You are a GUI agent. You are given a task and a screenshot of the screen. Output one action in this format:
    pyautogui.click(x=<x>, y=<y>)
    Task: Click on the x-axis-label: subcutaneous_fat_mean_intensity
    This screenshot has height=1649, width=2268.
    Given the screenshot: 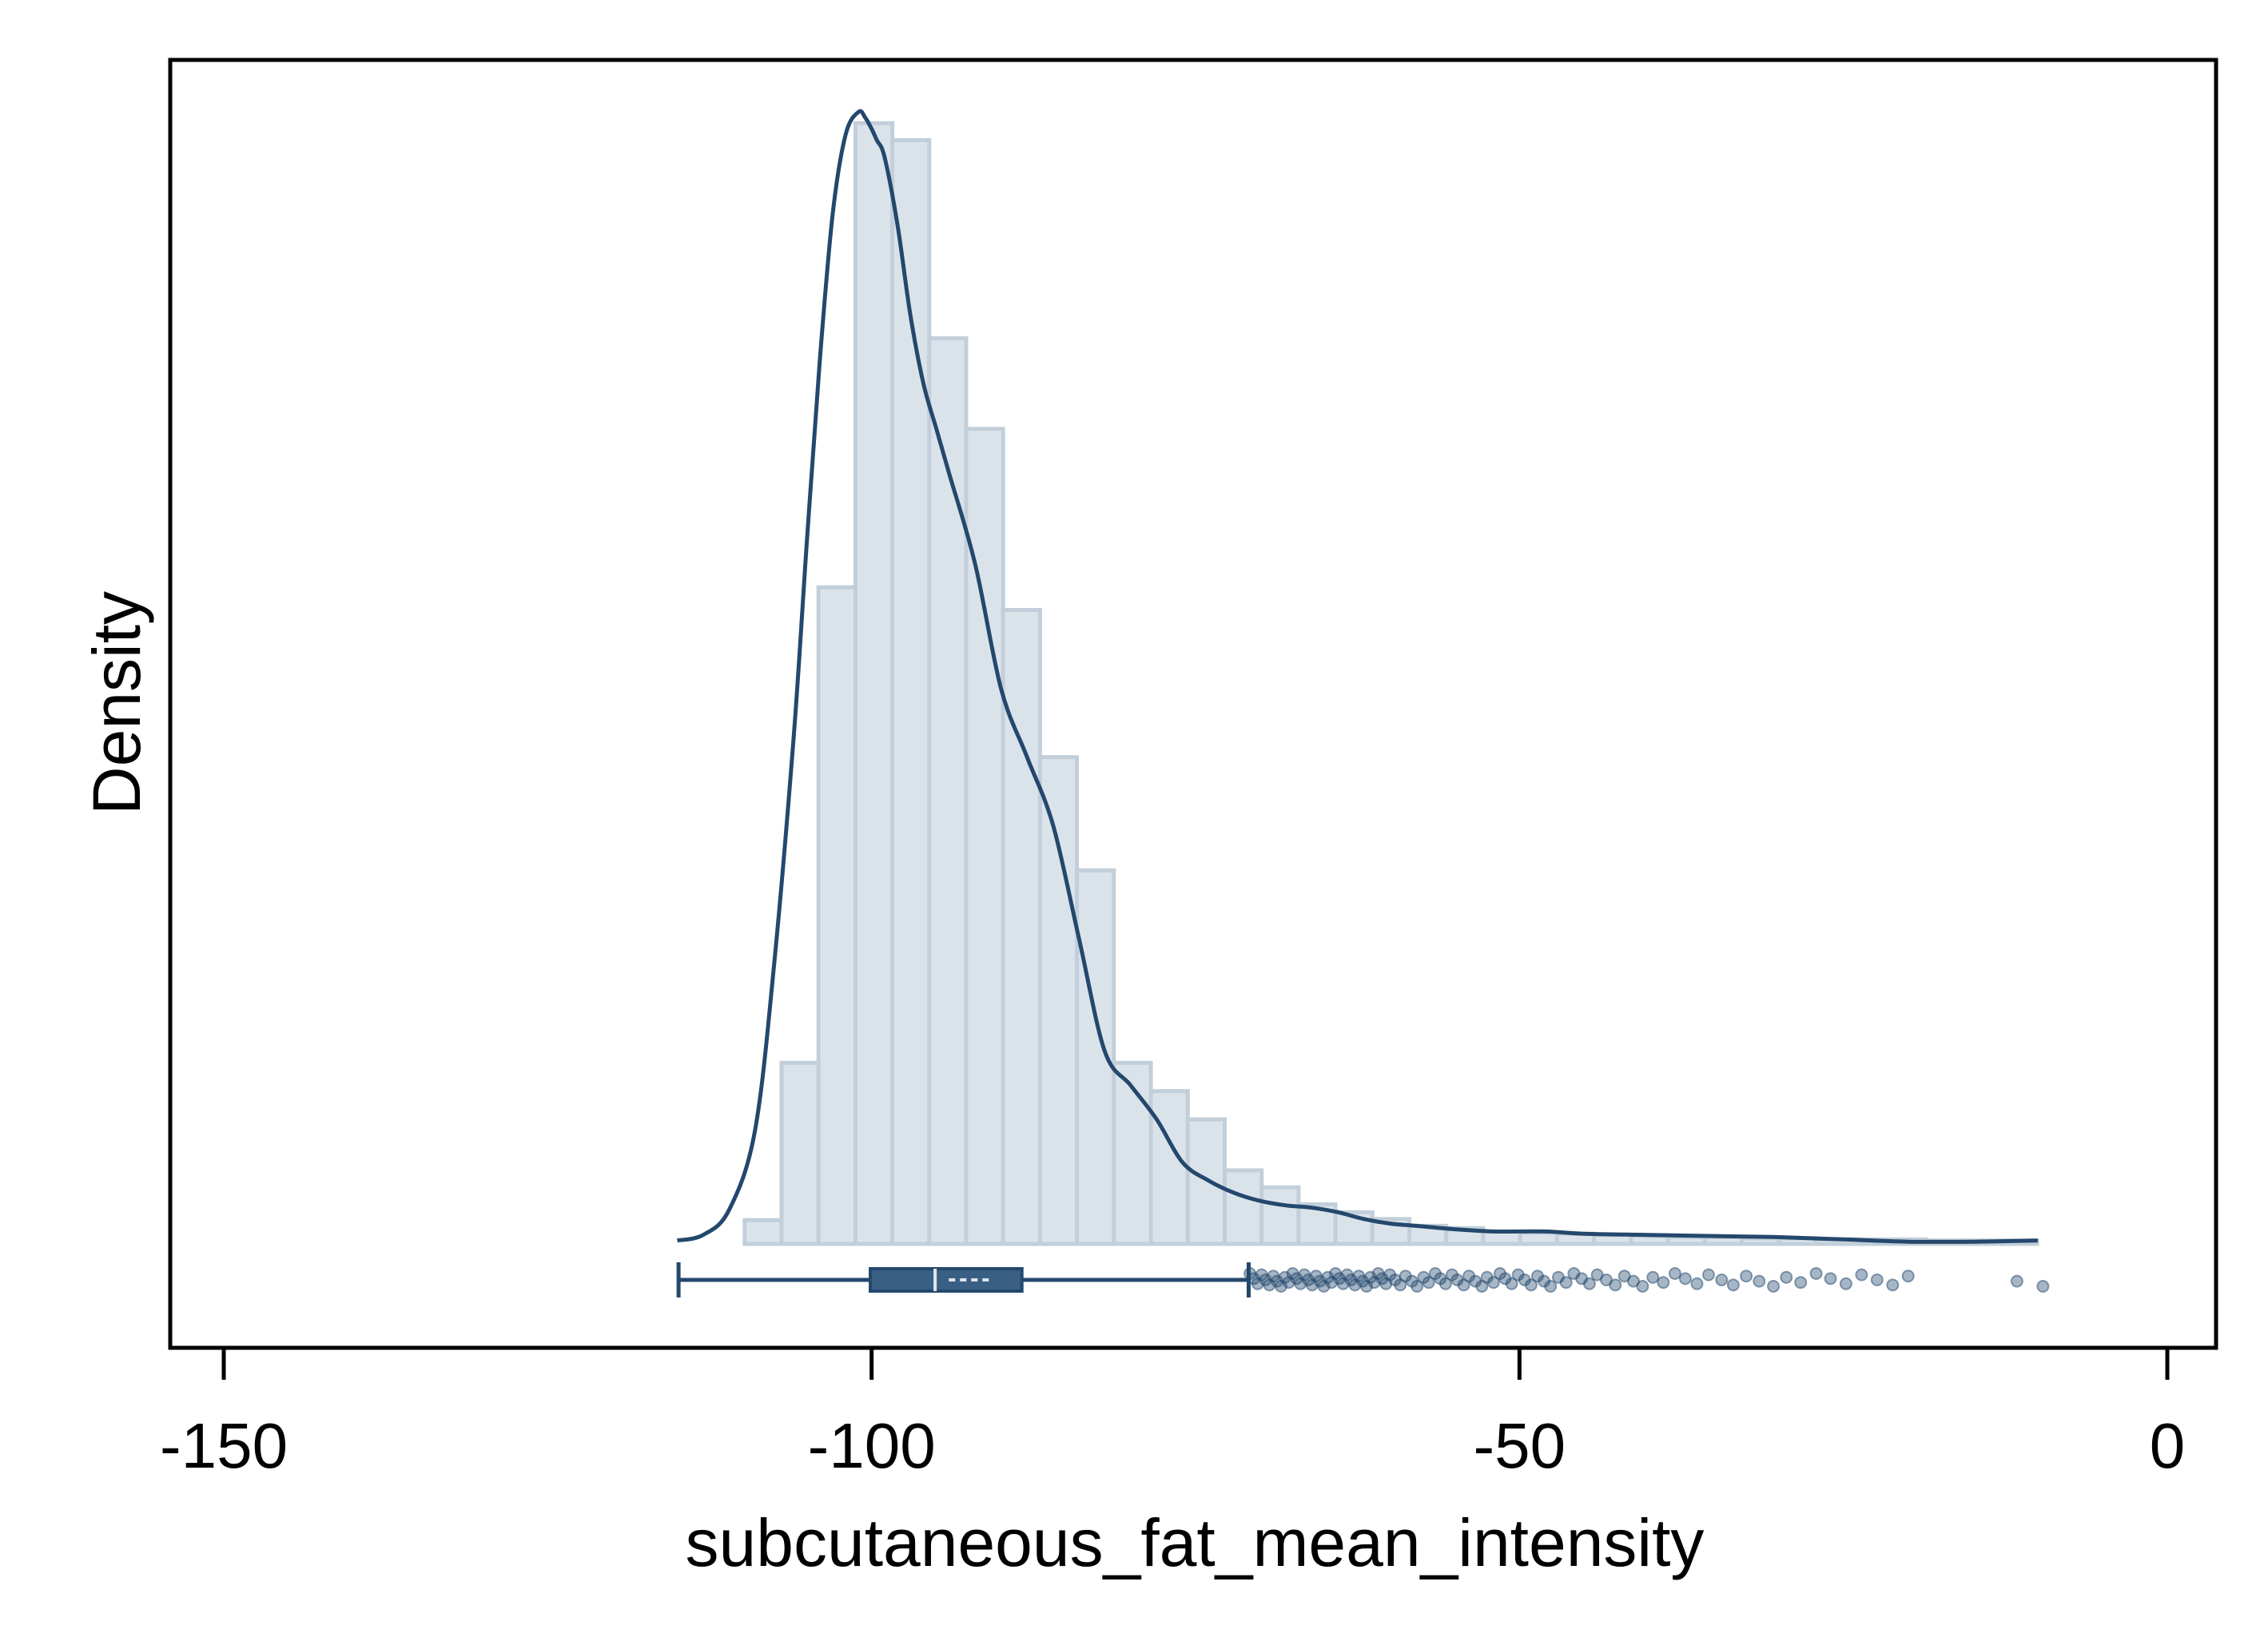 What is the action you would take?
    pyautogui.click(x=1195, y=1542)
    